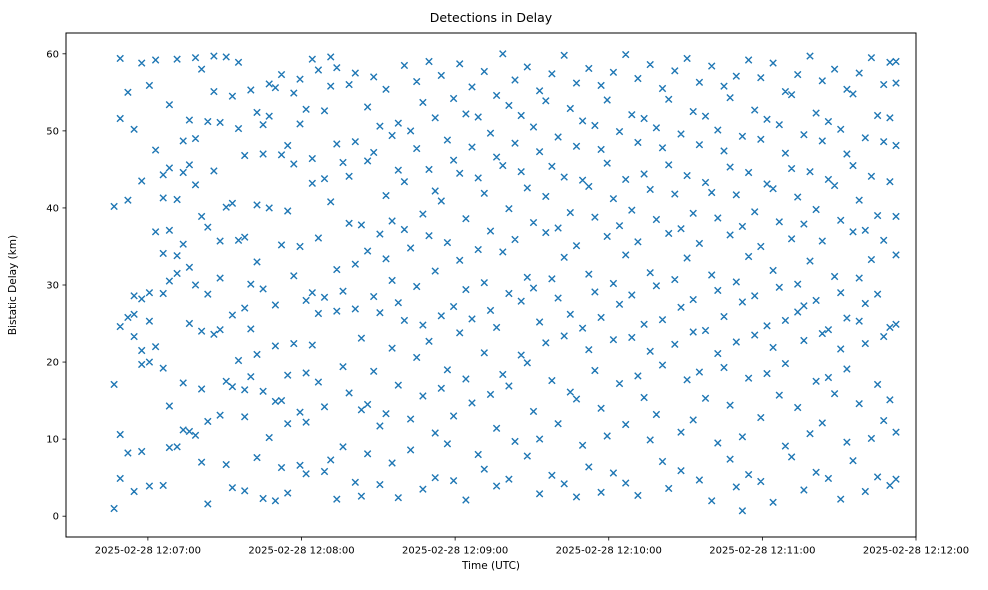 Image resolution: width=988 pixels, height=590 pixels. I want to click on x-tick-label: 2025-02-28 12:11:00, so click(762, 551).